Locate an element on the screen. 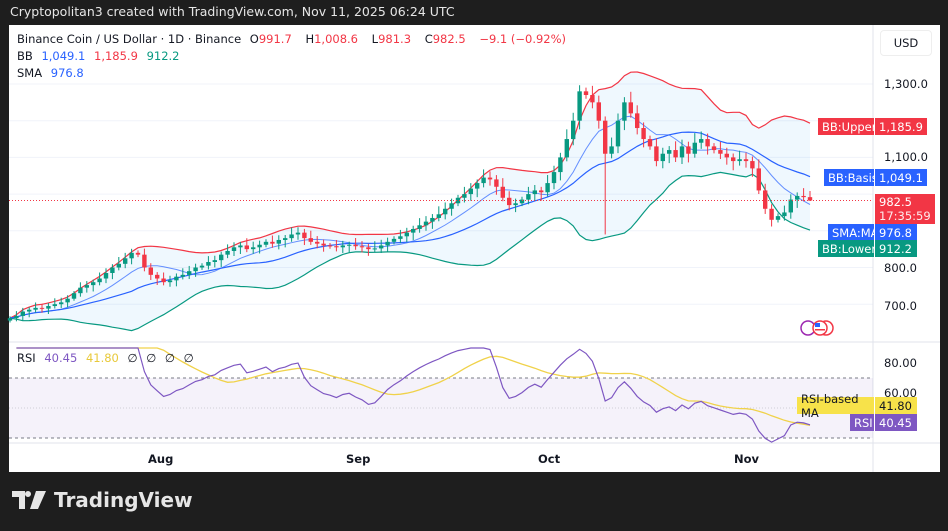 The height and width of the screenshot is (531, 948). bb-legend: BB 1,049.1 1,185.9 912.2 is located at coordinates (101, 56).